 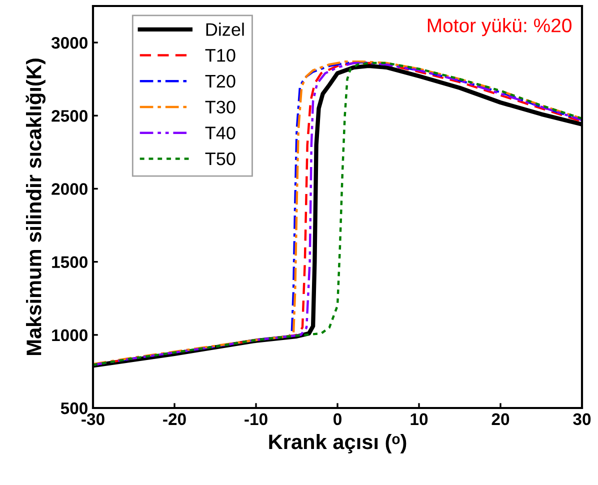 What do you see at coordinates (338, 419) in the screenshot?
I see `x-tick-label: 0` at bounding box center [338, 419].